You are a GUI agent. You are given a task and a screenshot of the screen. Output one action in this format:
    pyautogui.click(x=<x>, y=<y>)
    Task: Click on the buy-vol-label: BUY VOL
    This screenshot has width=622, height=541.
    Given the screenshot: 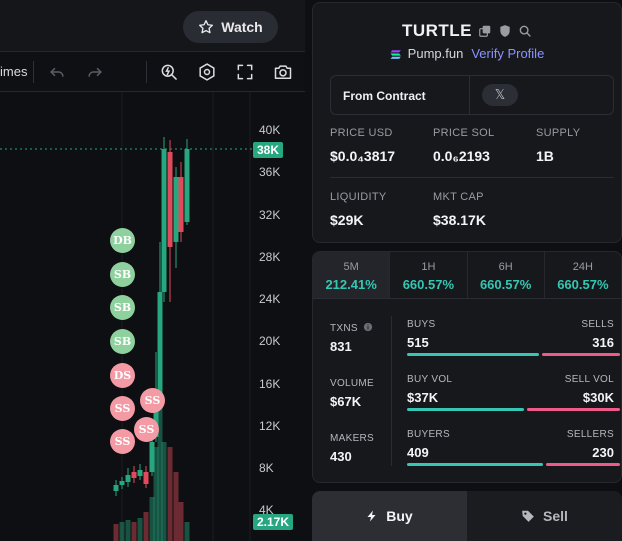 What is the action you would take?
    pyautogui.click(x=430, y=379)
    